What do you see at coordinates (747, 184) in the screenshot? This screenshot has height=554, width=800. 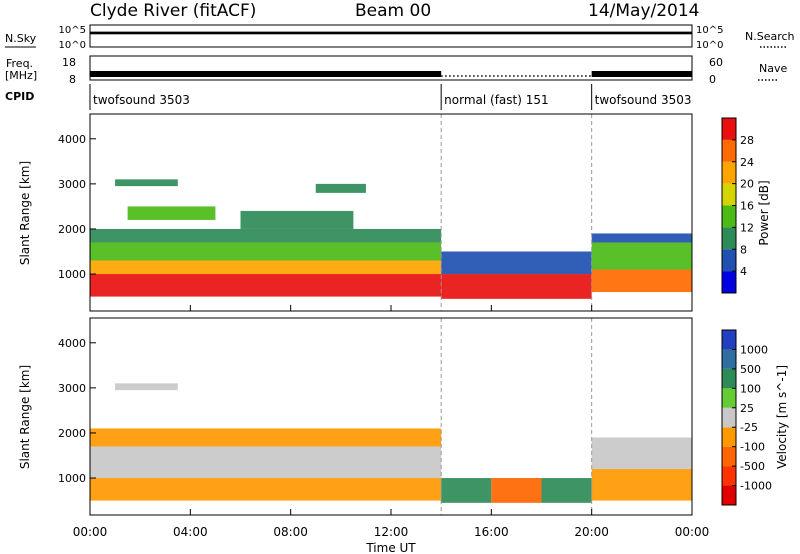 I see `colorbar-tick-label-4: 20` at bounding box center [747, 184].